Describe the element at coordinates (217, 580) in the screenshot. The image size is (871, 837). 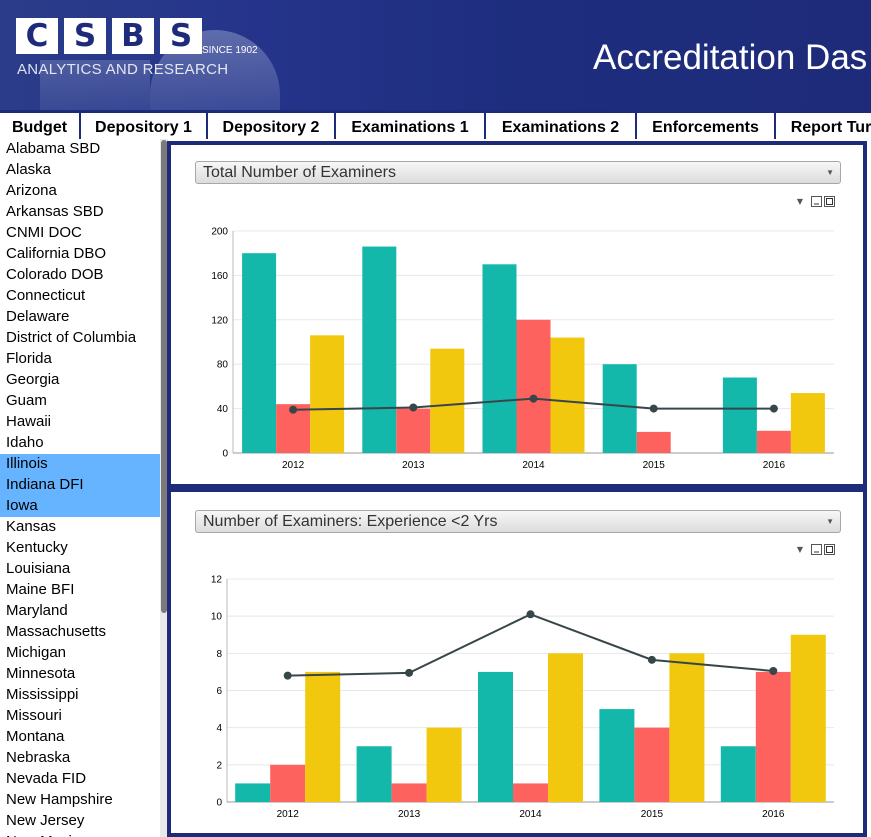
I see `y-tick-label: 12` at that location.